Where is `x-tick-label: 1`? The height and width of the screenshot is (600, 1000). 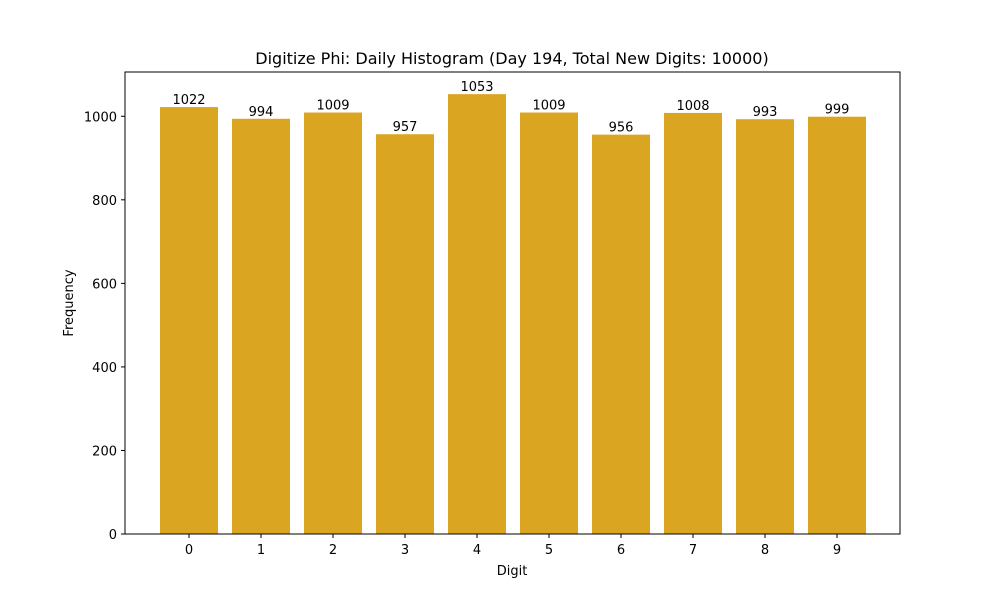 x-tick-label: 1 is located at coordinates (261, 550).